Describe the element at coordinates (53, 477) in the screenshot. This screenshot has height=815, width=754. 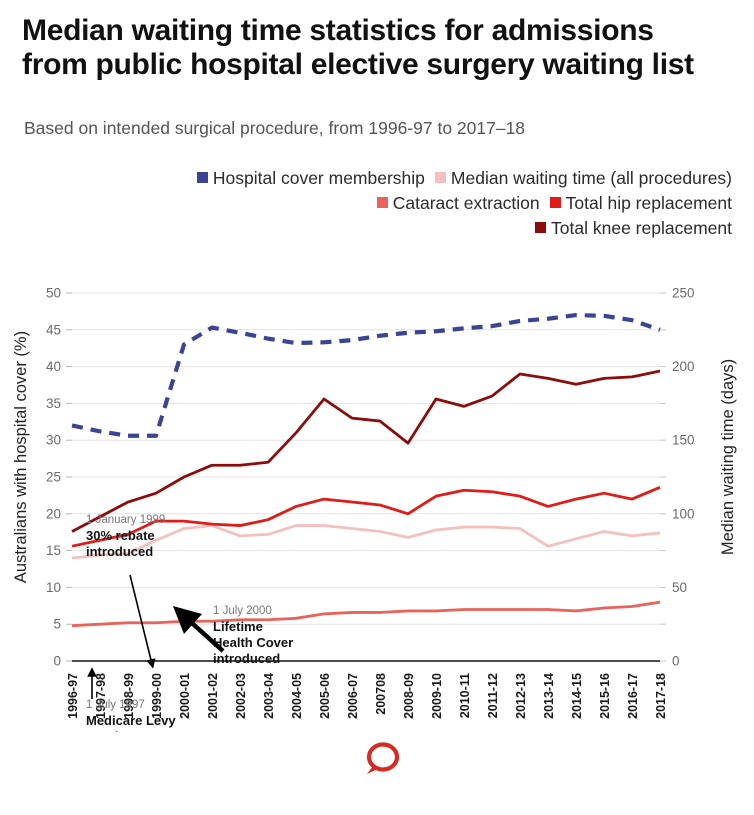
I see `y-axis-left-tick-label: 25` at that location.